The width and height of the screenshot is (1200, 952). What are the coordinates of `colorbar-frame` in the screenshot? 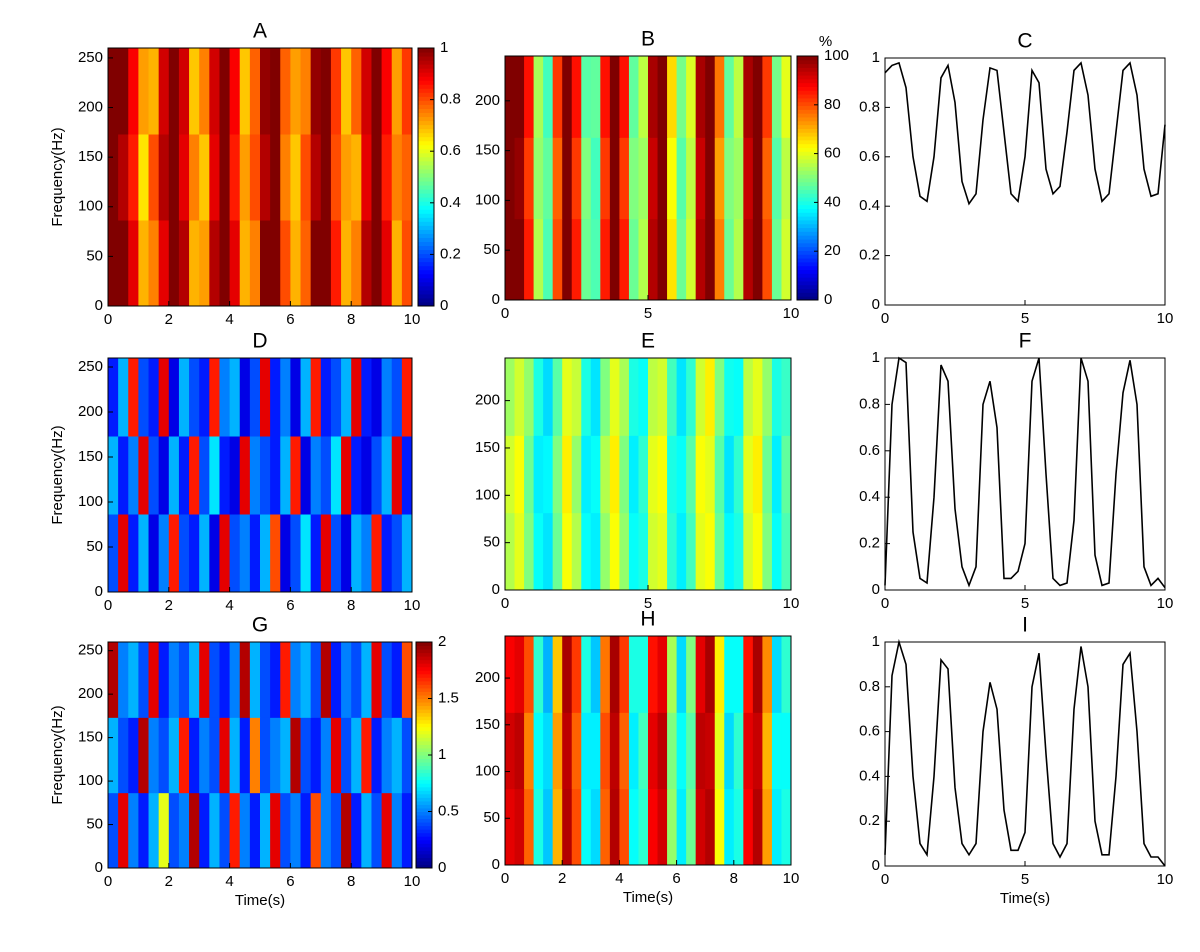 It's located at (807, 178).